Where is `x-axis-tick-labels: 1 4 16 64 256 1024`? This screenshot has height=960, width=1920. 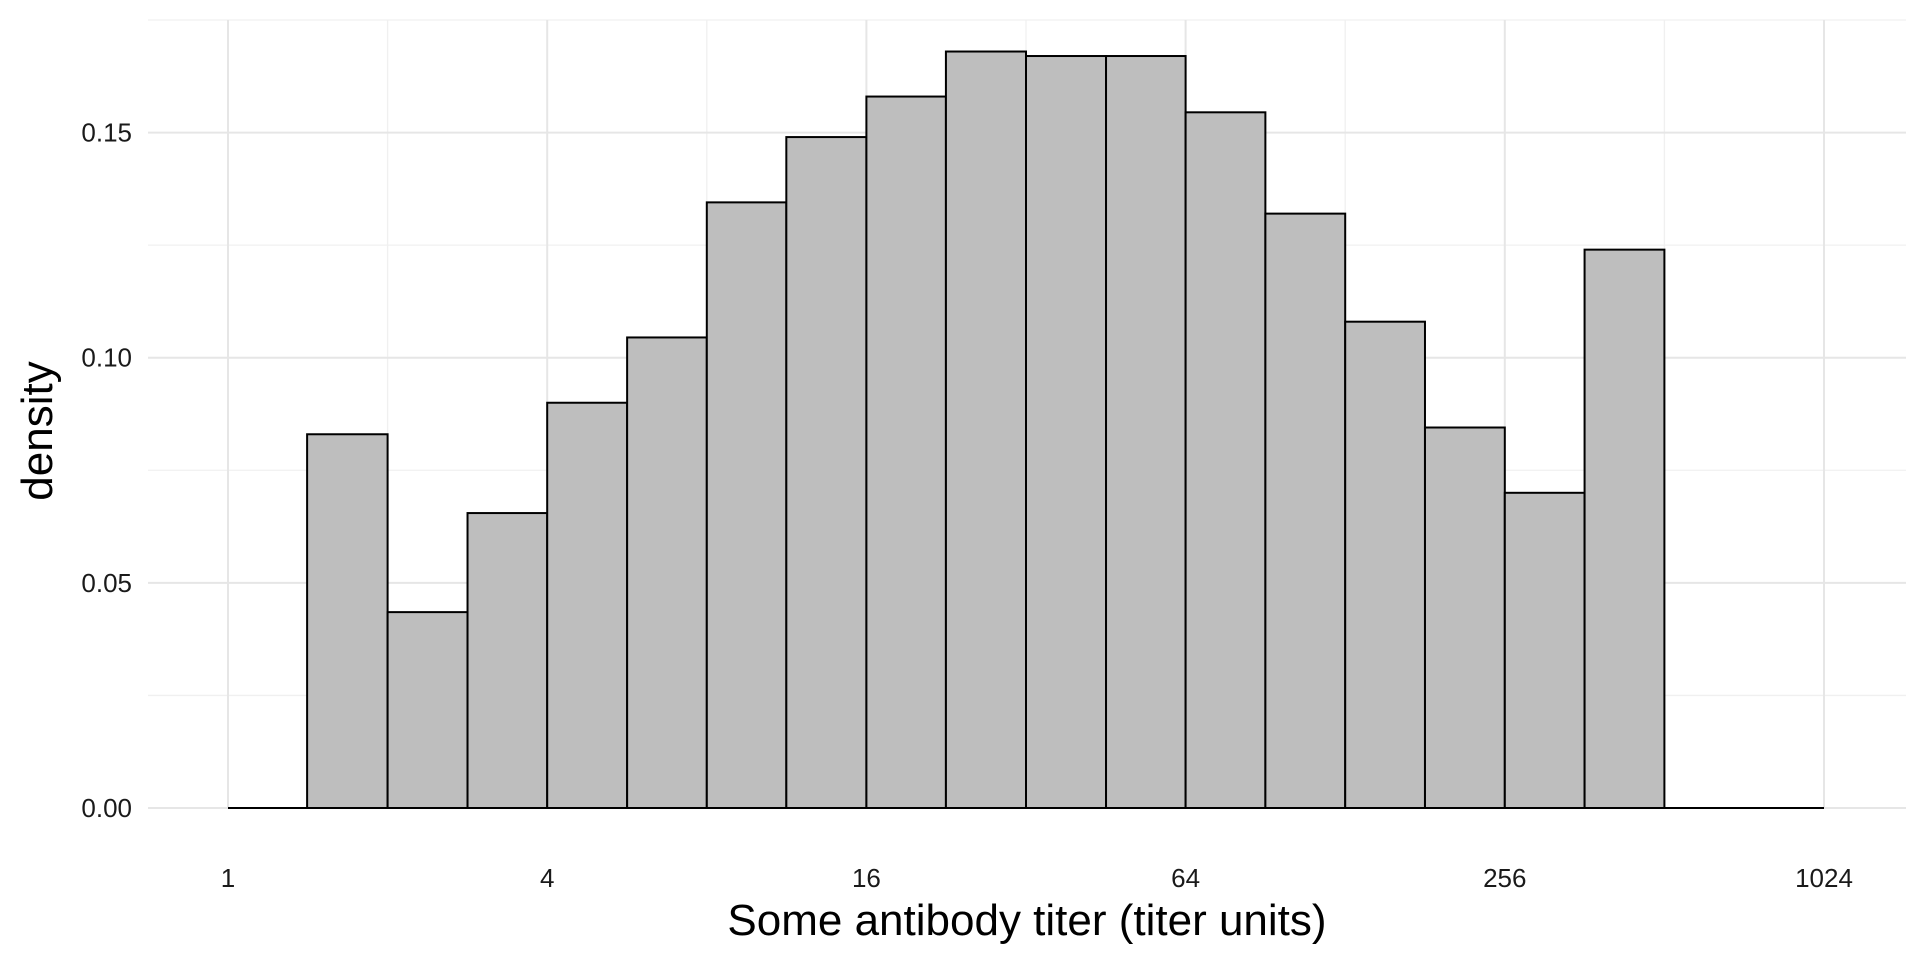 x-axis-tick-labels: 1 4 16 64 256 1024 is located at coordinates (1037, 878).